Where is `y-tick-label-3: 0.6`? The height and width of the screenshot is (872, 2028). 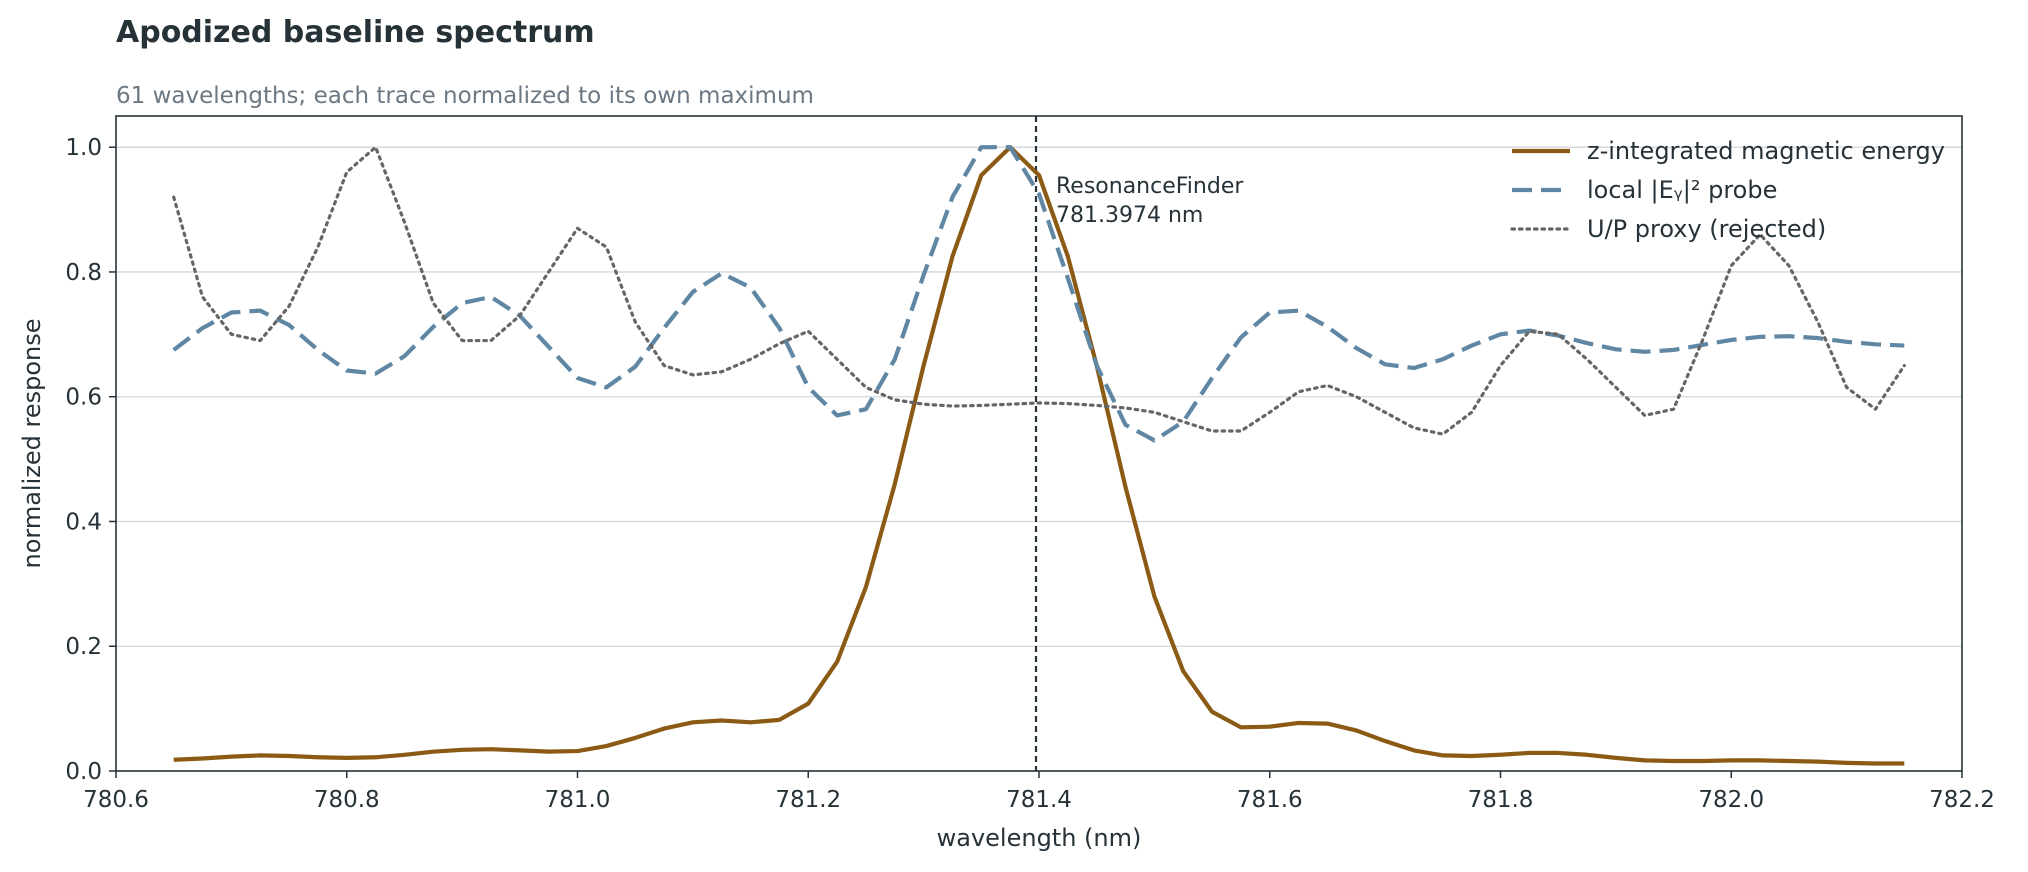 y-tick-label-3: 0.6 is located at coordinates (83, 398).